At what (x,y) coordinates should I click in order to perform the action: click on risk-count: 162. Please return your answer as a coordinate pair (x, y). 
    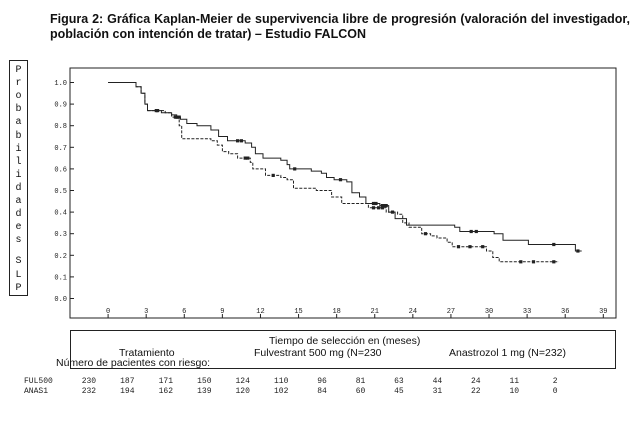
    Looking at the image, I should click on (166, 391).